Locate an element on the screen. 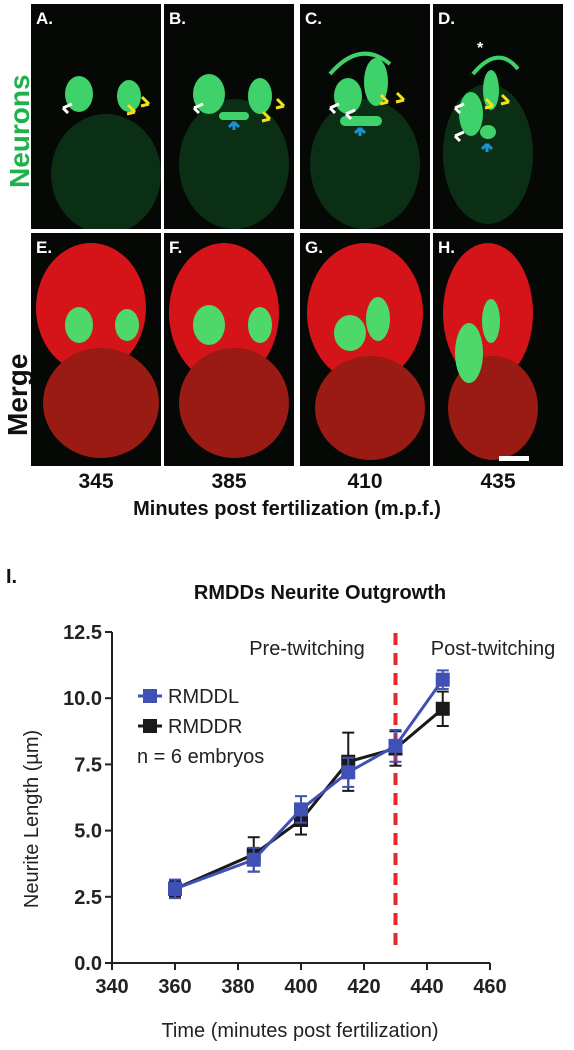  panel-label-A: A. is located at coordinates (44, 18).